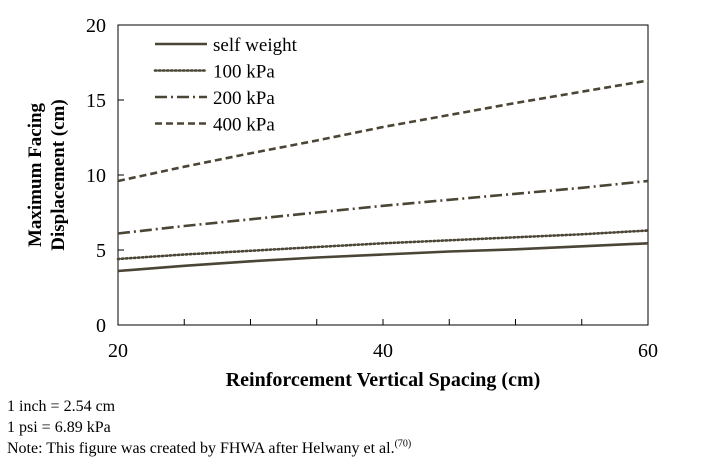 Image resolution: width=710 pixels, height=466 pixels. Describe the element at coordinates (244, 72) in the screenshot. I see `legend-label-100-kpa: 100 kPa` at that location.